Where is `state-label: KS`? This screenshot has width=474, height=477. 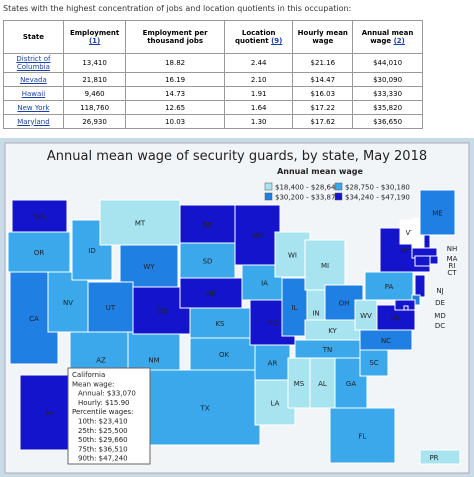 state-label: KS is located at coordinates (220, 324).